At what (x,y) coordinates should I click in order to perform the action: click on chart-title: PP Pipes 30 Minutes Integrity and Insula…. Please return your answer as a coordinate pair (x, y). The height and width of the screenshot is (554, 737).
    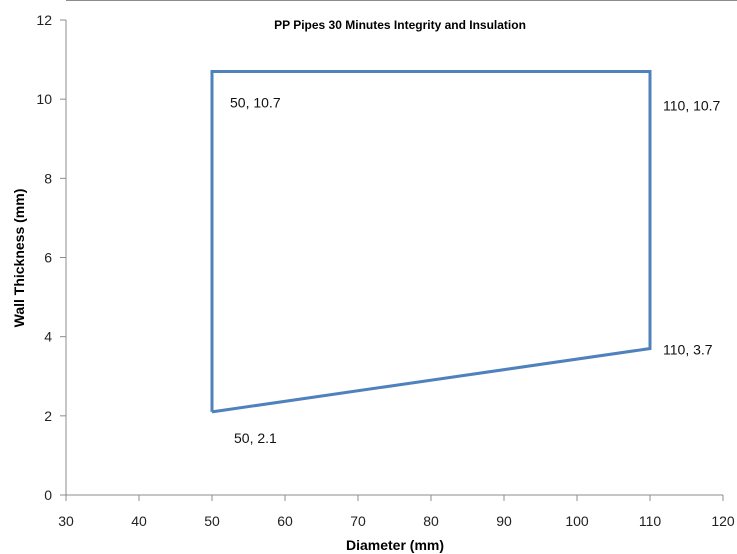
    Looking at the image, I should click on (400, 25).